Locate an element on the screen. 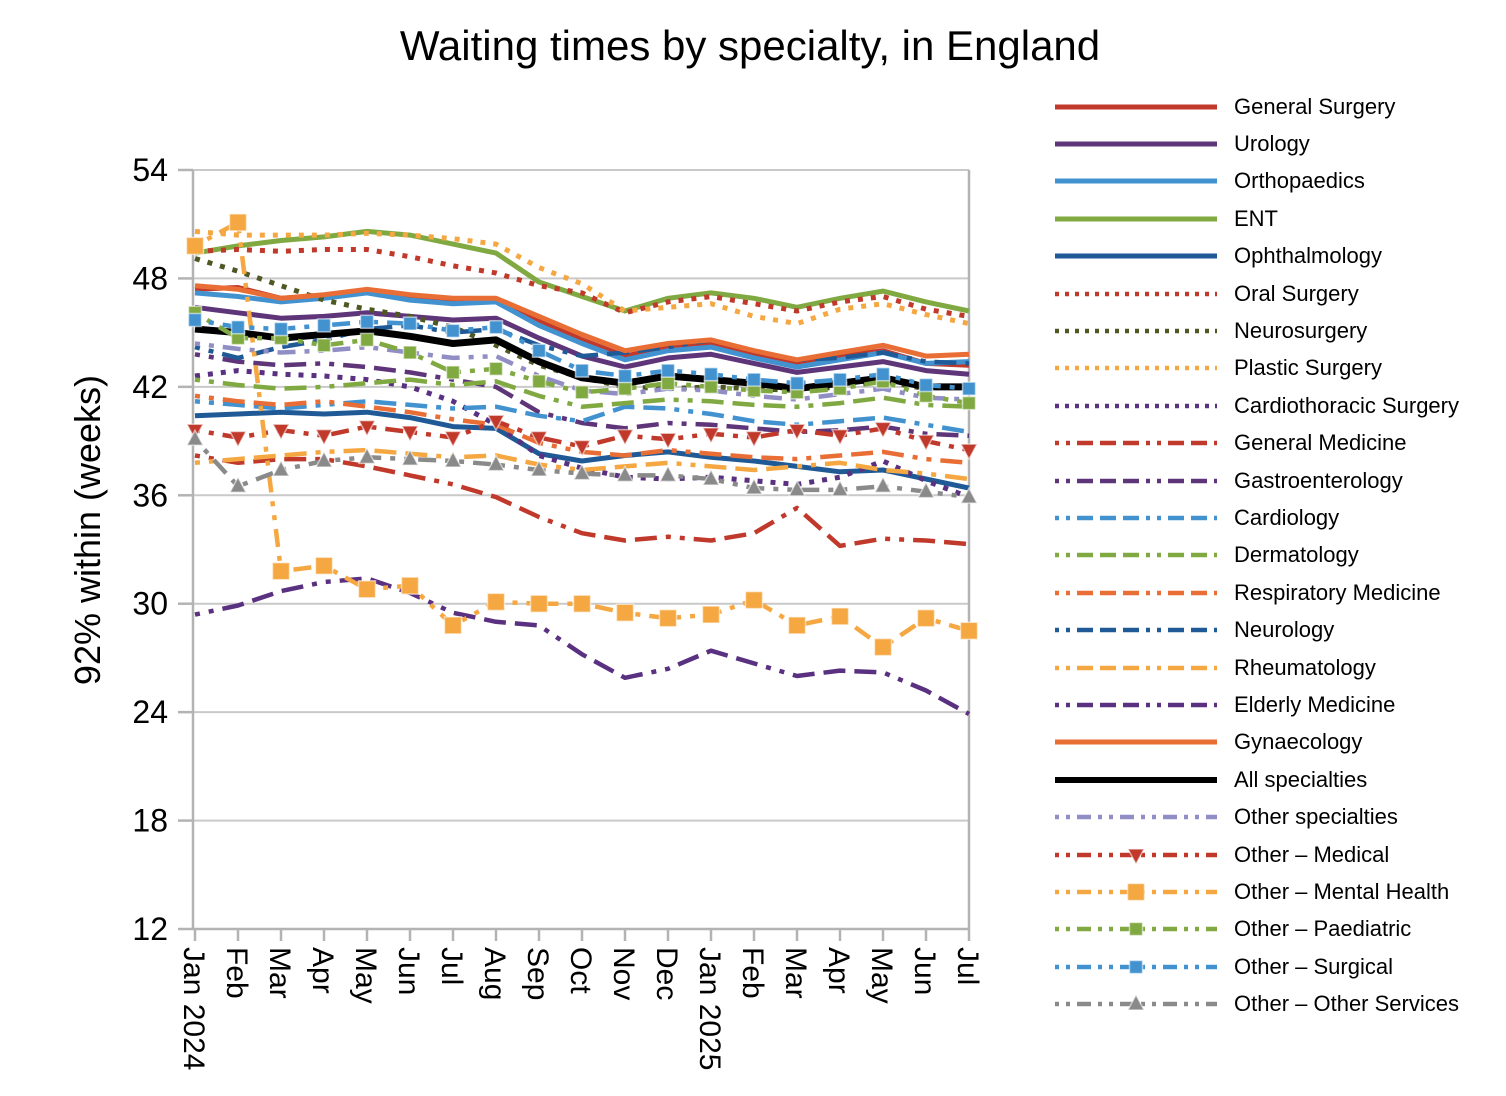 The width and height of the screenshot is (1506, 1096). legend-sample-other-other-services is located at coordinates (1136, 1002).